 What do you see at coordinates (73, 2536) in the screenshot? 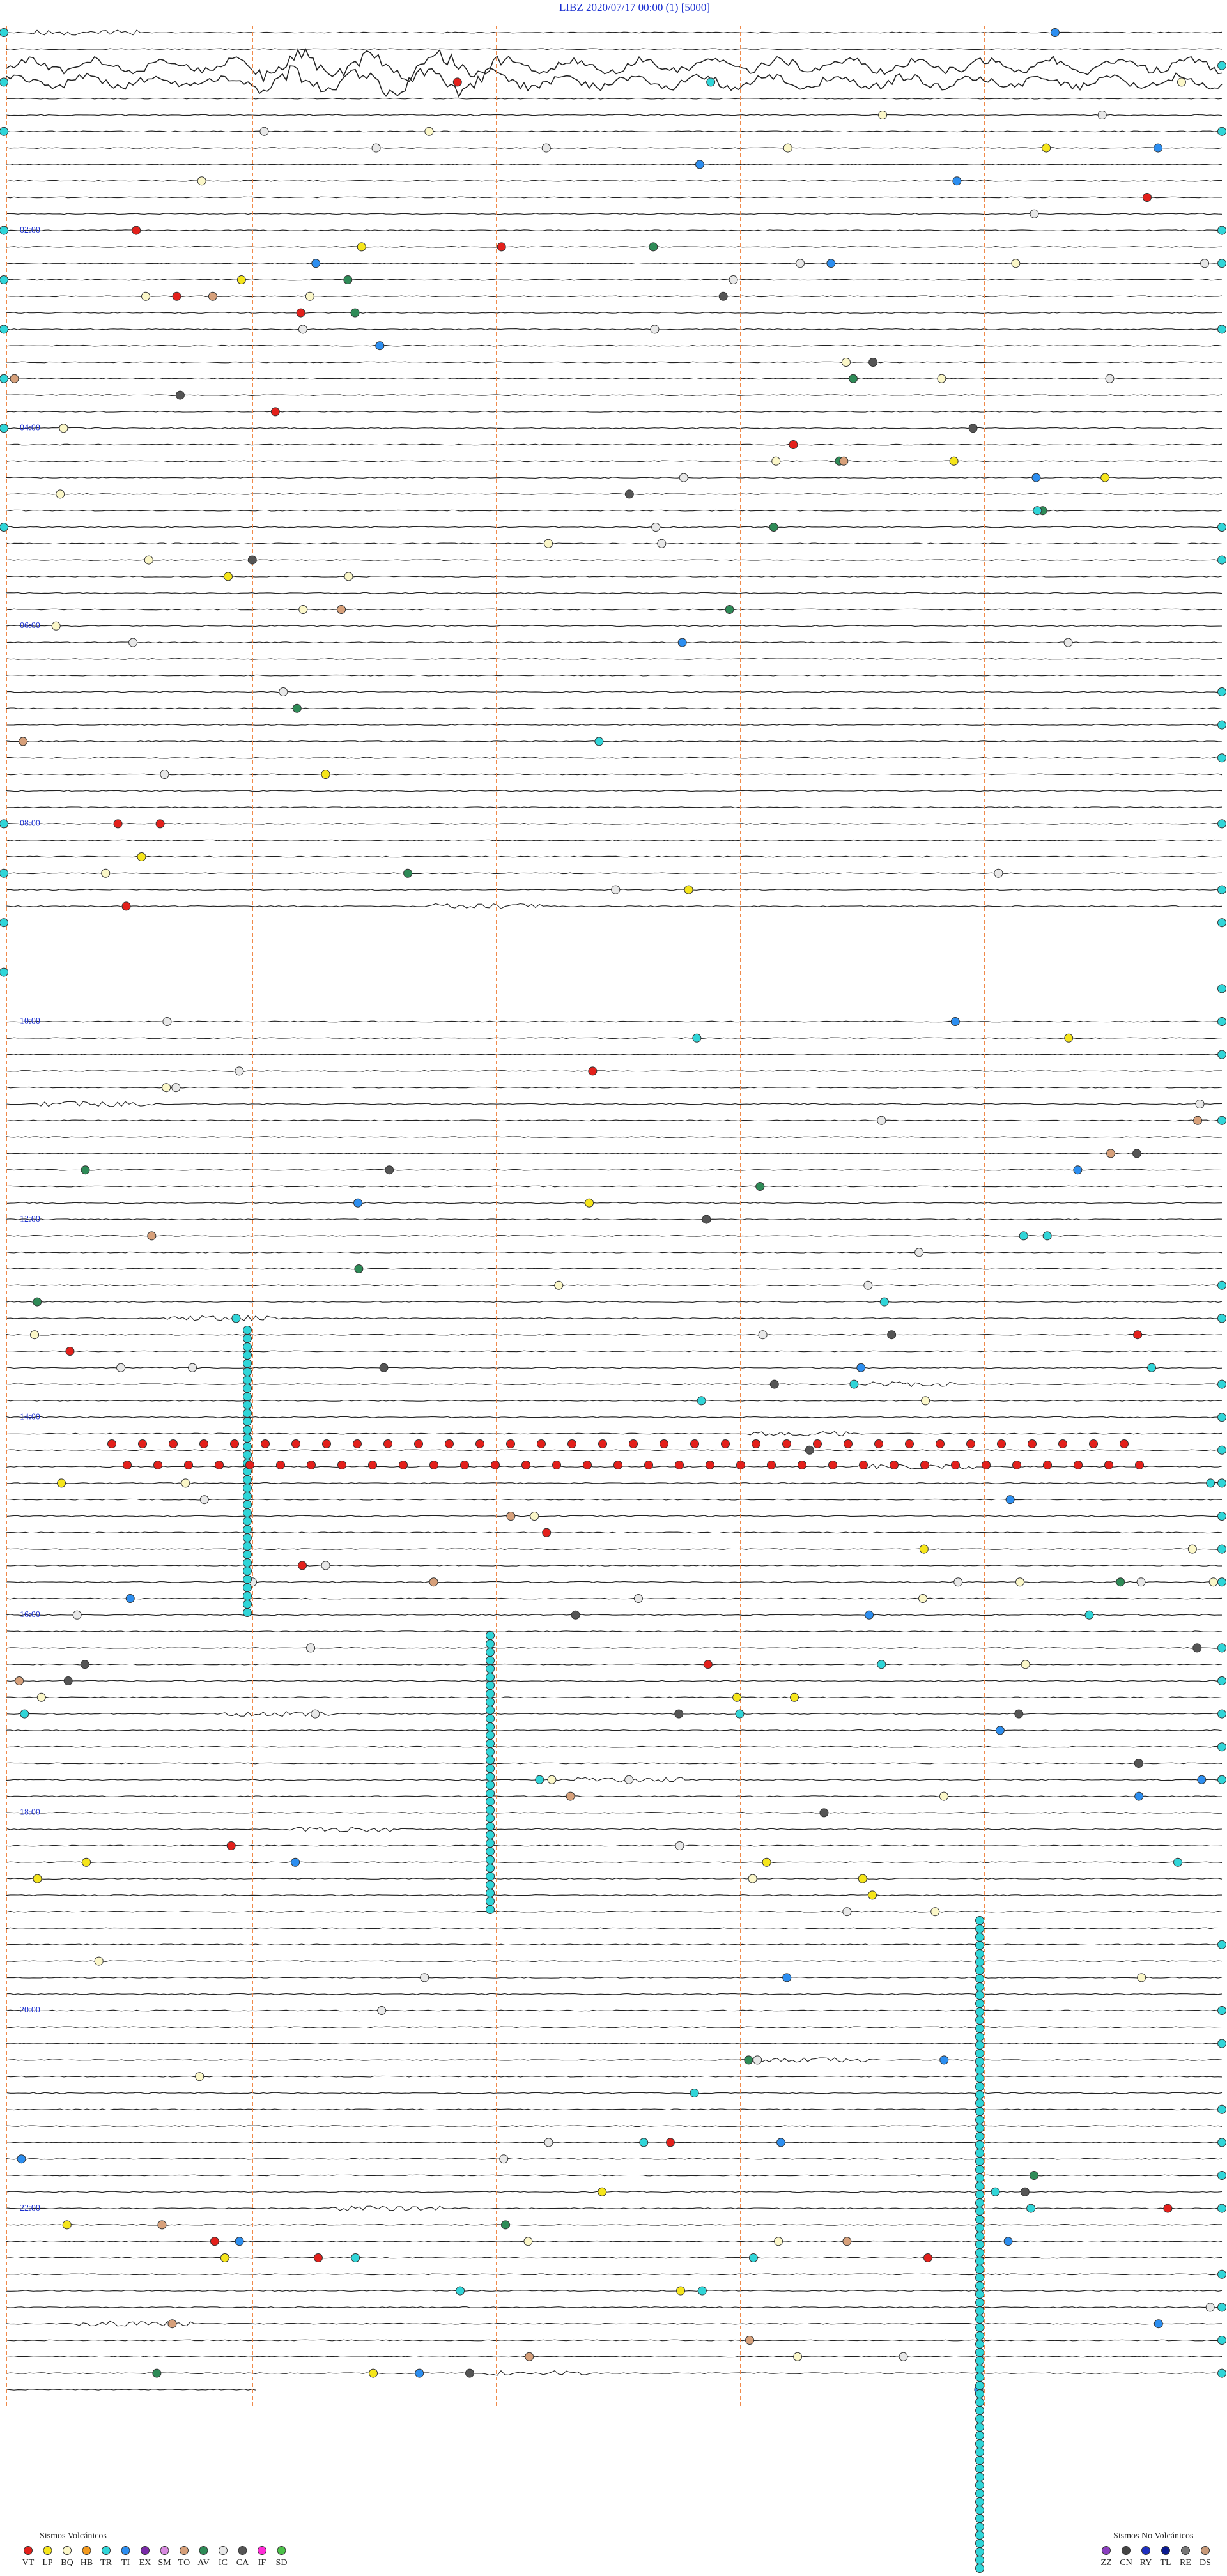
I see `legend-title: Sismos Volcánicos` at bounding box center [73, 2536].